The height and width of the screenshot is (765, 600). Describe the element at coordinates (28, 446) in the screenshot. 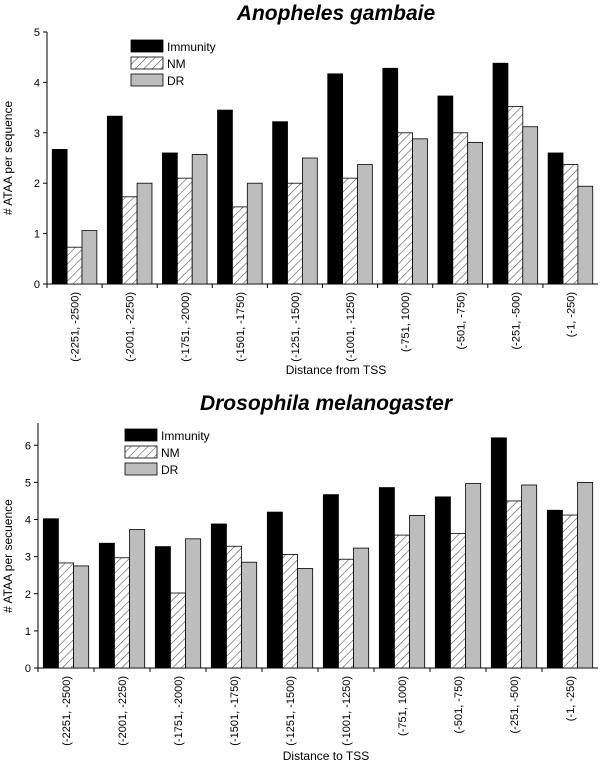

I see `y-tick-label: 6` at that location.